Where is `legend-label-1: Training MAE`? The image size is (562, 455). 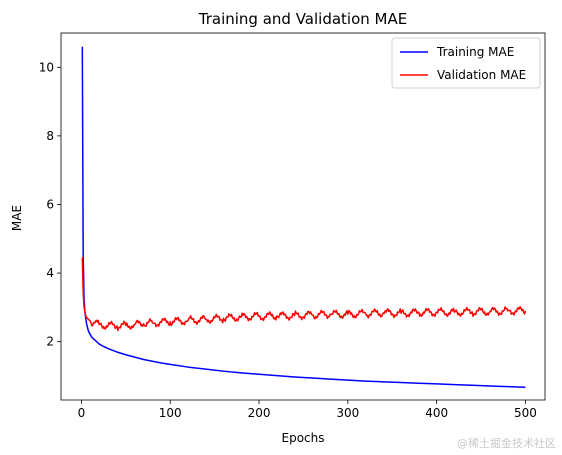 legend-label-1: Training MAE is located at coordinates (475, 52).